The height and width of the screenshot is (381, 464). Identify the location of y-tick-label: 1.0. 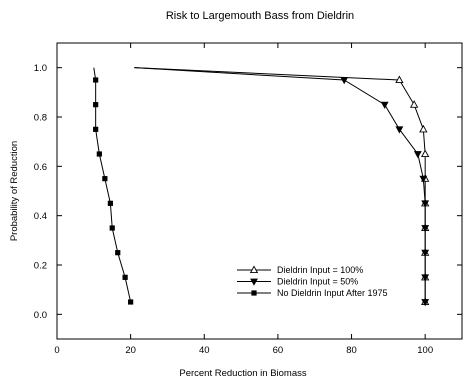
(40, 68).